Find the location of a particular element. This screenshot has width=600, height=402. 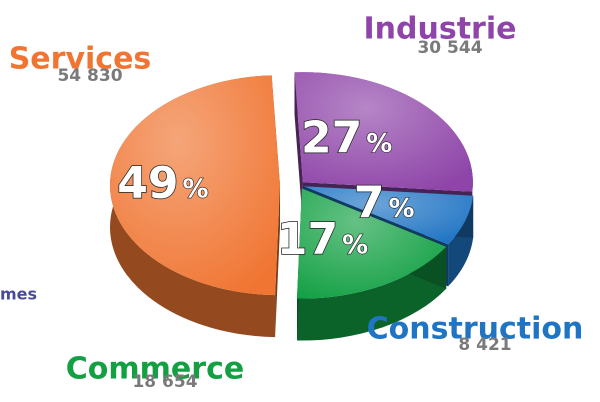

percent-label: 7 is located at coordinates (369, 202).